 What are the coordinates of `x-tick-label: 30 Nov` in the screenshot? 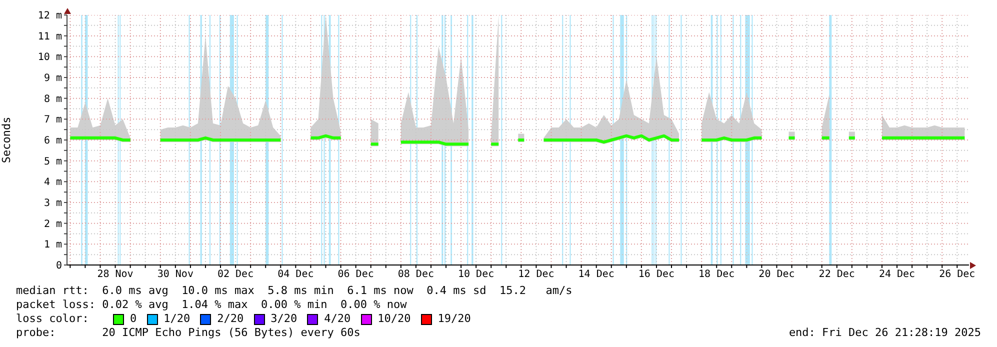 It's located at (175, 274).